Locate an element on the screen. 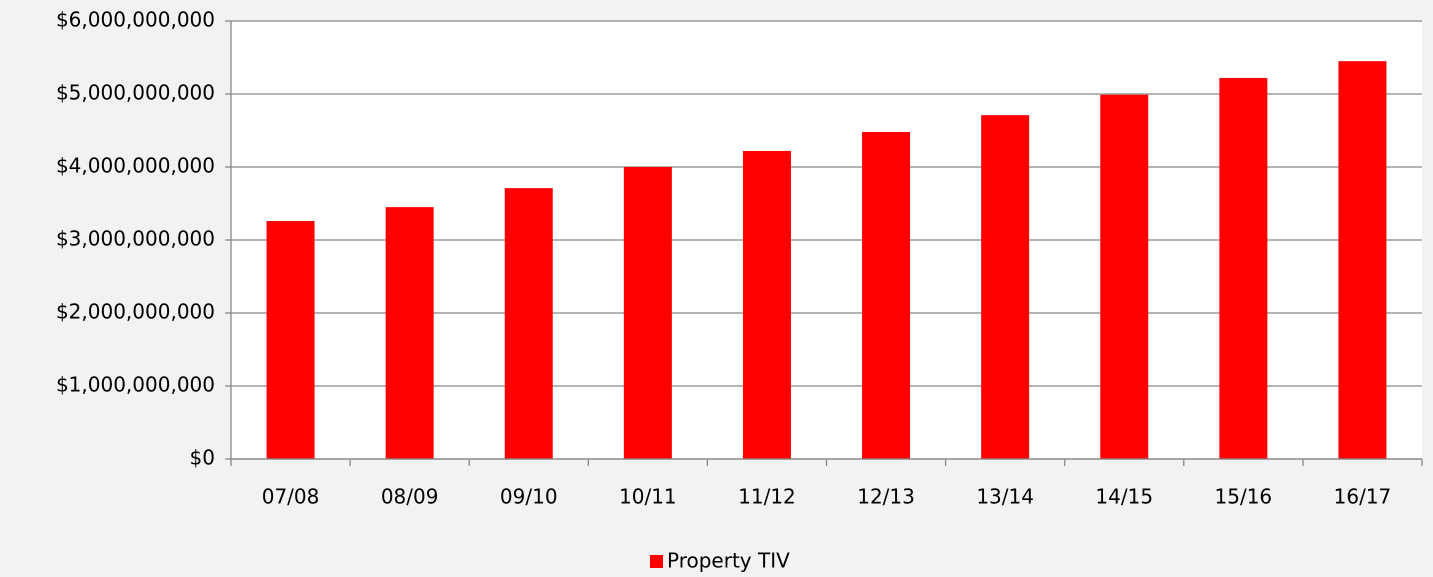 The image size is (1433, 577). y-tick-label: $0 is located at coordinates (202, 458).